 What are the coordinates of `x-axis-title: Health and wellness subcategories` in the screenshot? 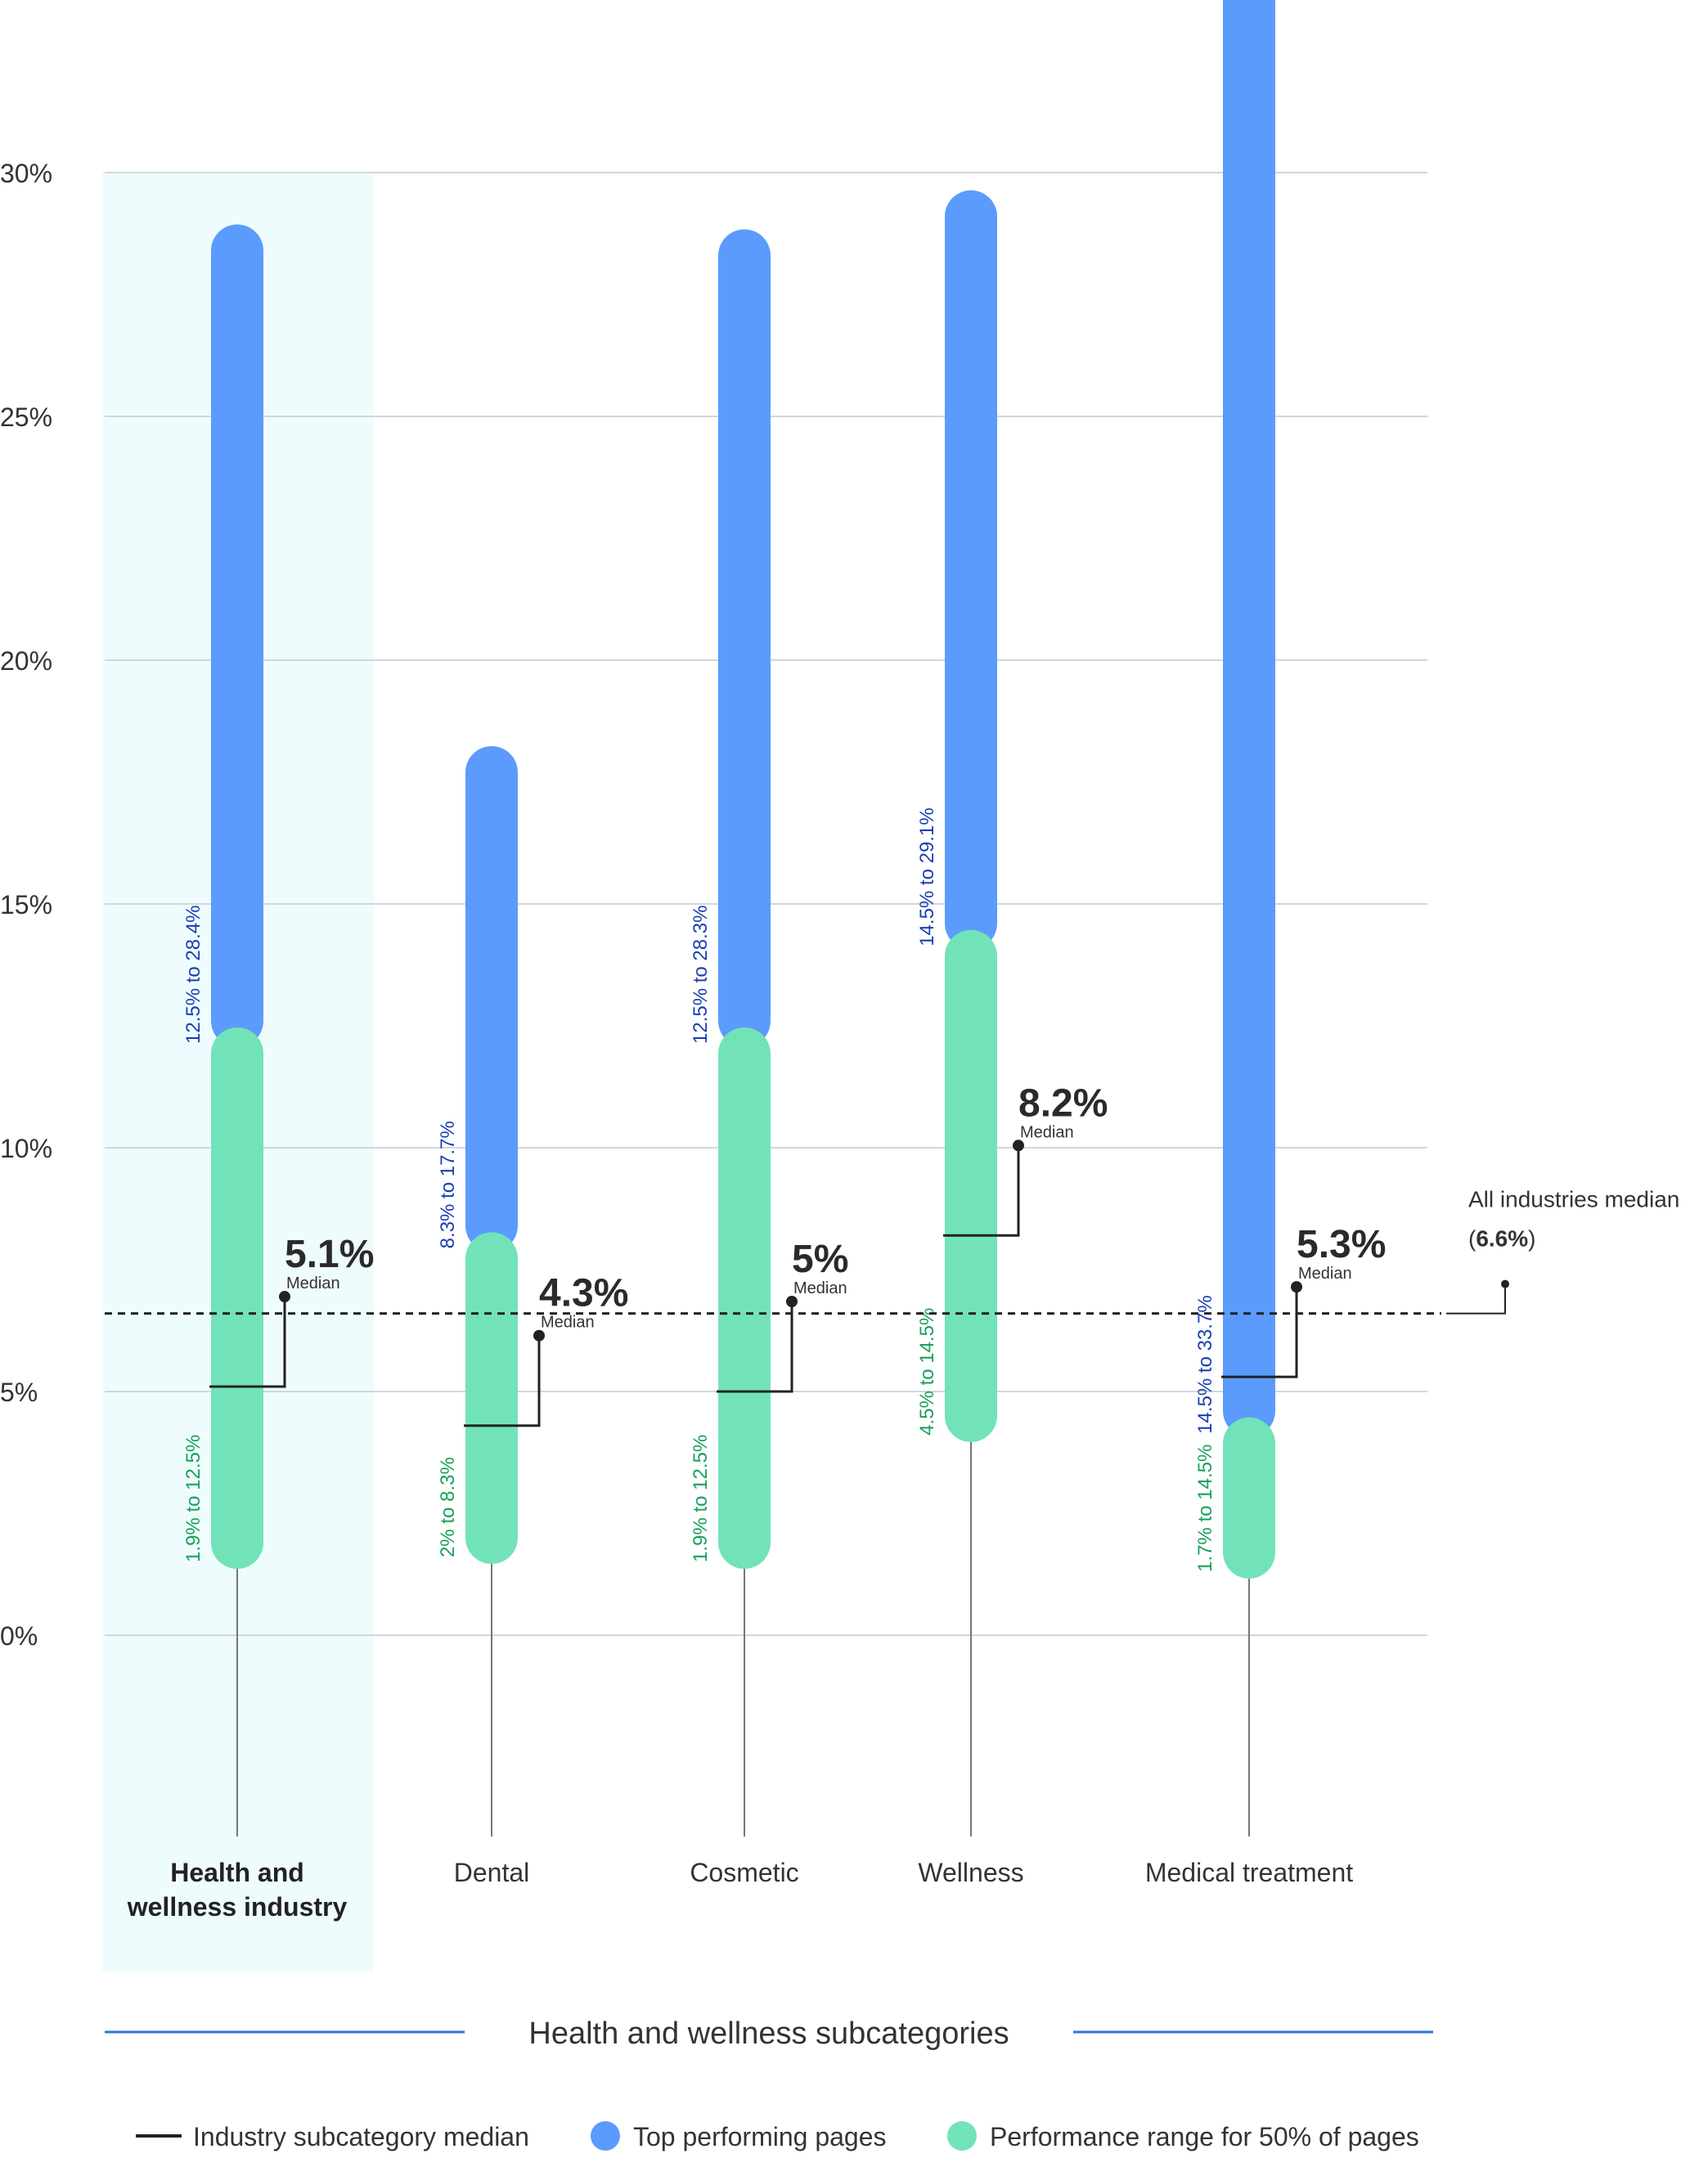 It's located at (768, 2033).